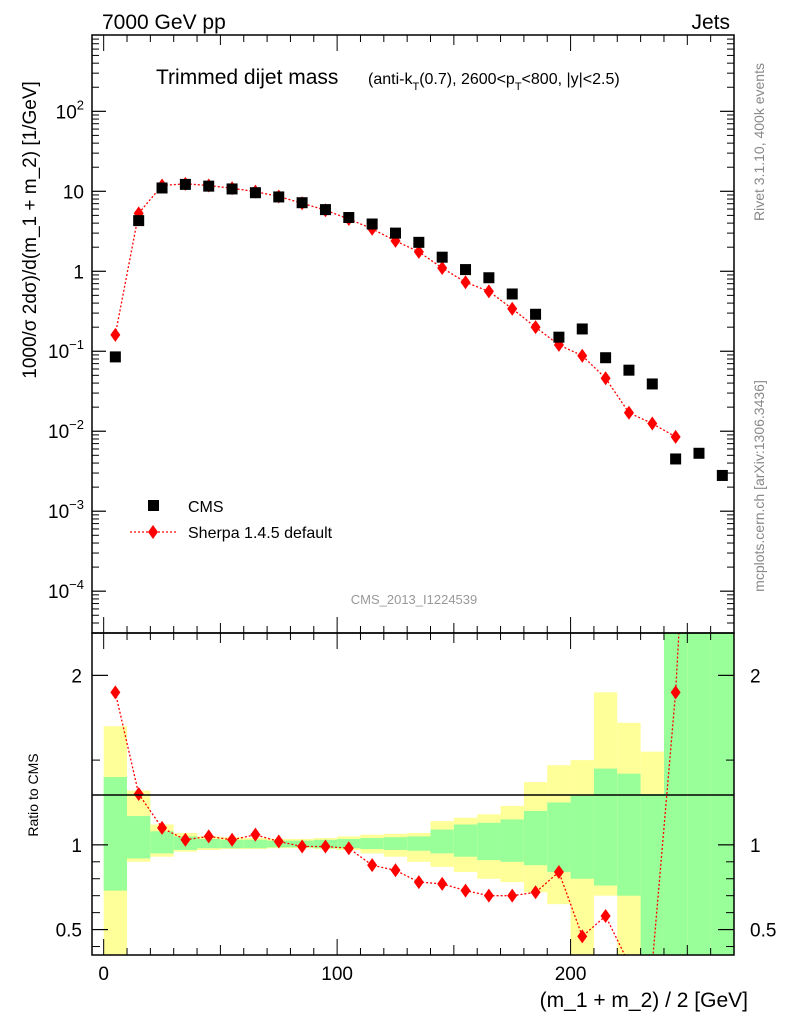 The width and height of the screenshot is (786, 1024). Describe the element at coordinates (494, 82) in the screenshot. I see `chart-title-detail: (anti-kT(0.7), 2600<pT<800, |y|<2.5)` at that location.